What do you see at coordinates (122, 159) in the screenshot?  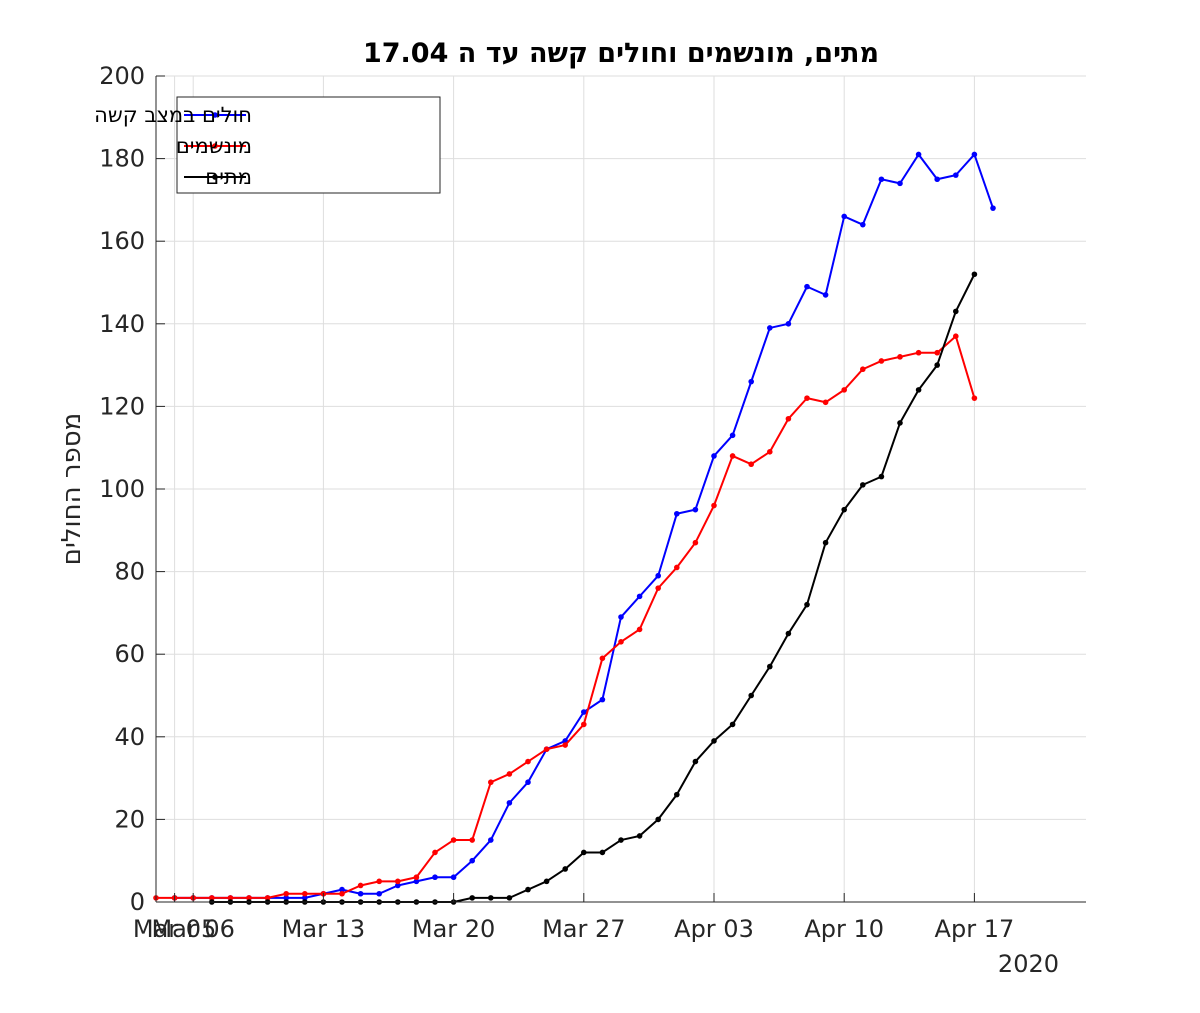 I see `y-tick-label: 180` at bounding box center [122, 159].